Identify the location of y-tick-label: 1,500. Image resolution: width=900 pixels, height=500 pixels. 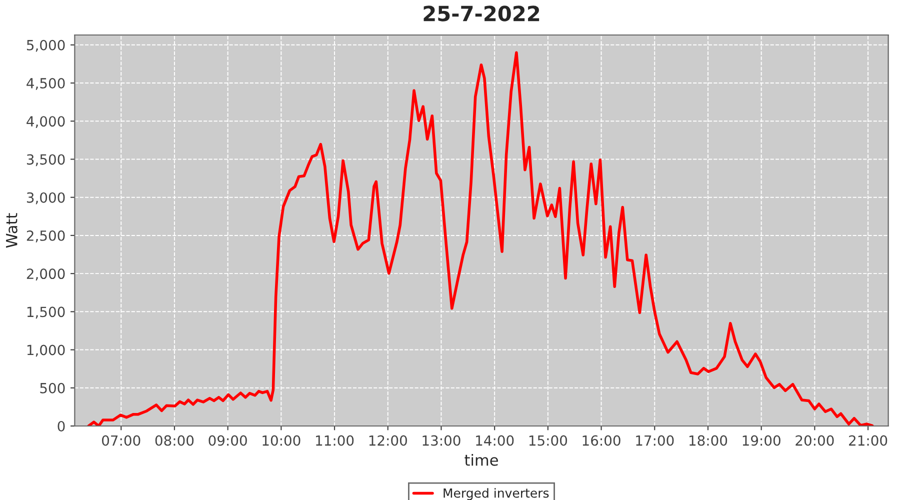
(46, 312).